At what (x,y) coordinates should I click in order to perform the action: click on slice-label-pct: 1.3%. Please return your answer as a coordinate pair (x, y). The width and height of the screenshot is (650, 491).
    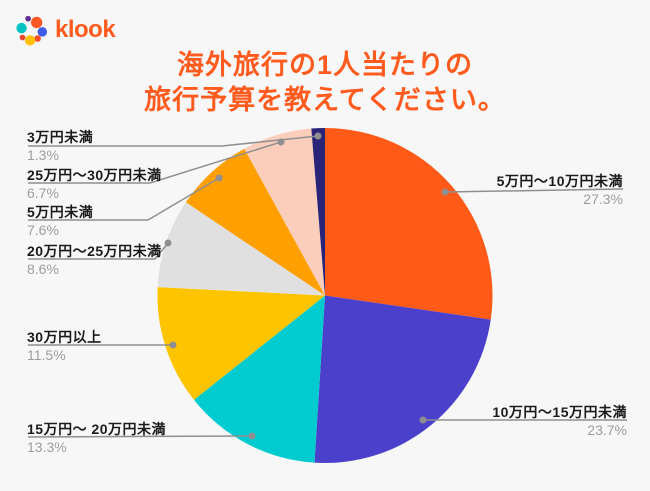
    Looking at the image, I should click on (43, 155).